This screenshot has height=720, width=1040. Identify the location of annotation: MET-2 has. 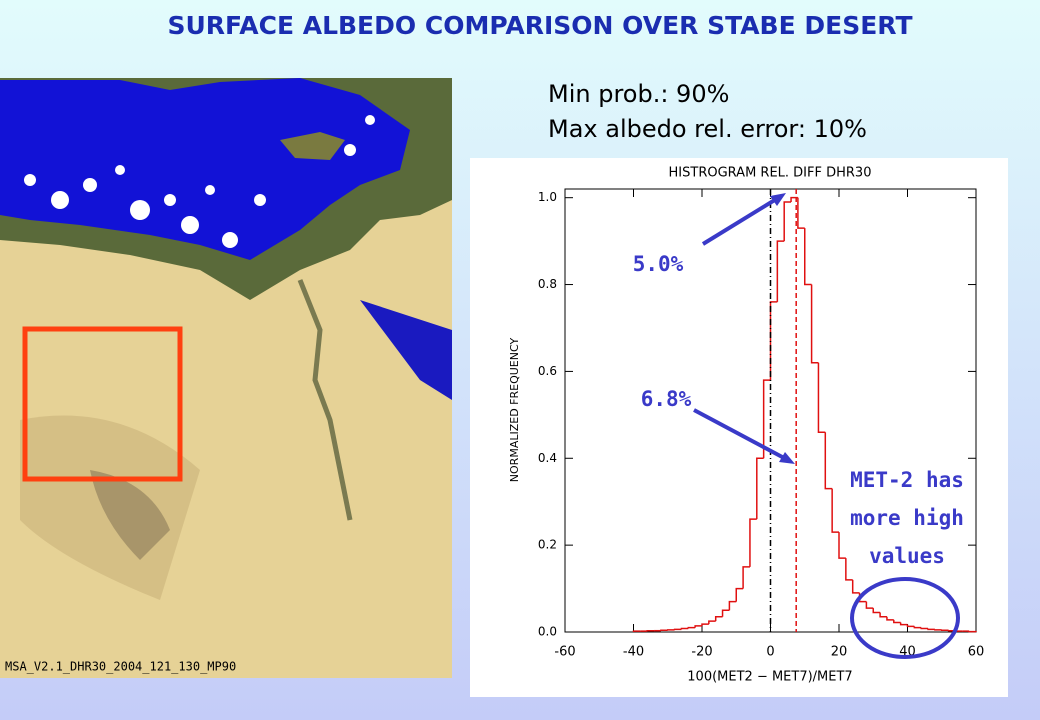
(907, 480).